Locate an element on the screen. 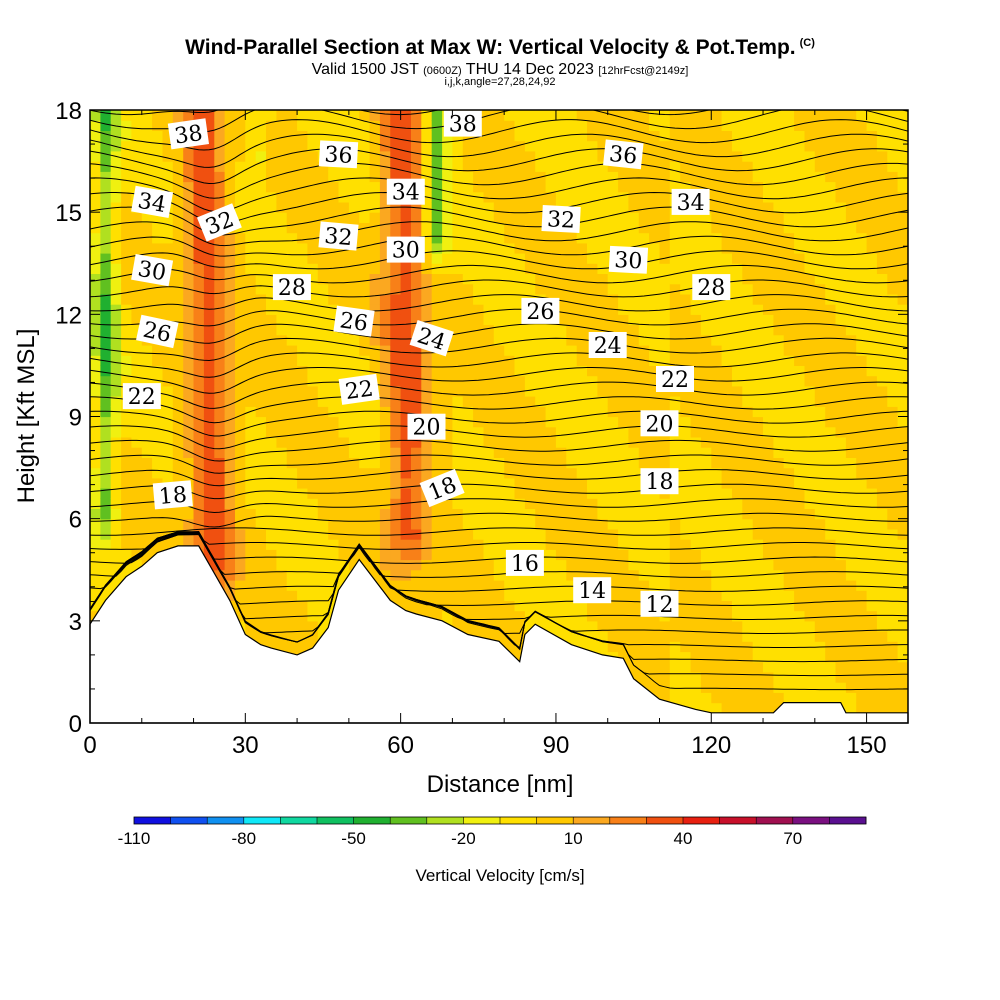 Image resolution: width=1000 pixels, height=1000 pixels. y-tick-label: 18 is located at coordinates (68, 111).